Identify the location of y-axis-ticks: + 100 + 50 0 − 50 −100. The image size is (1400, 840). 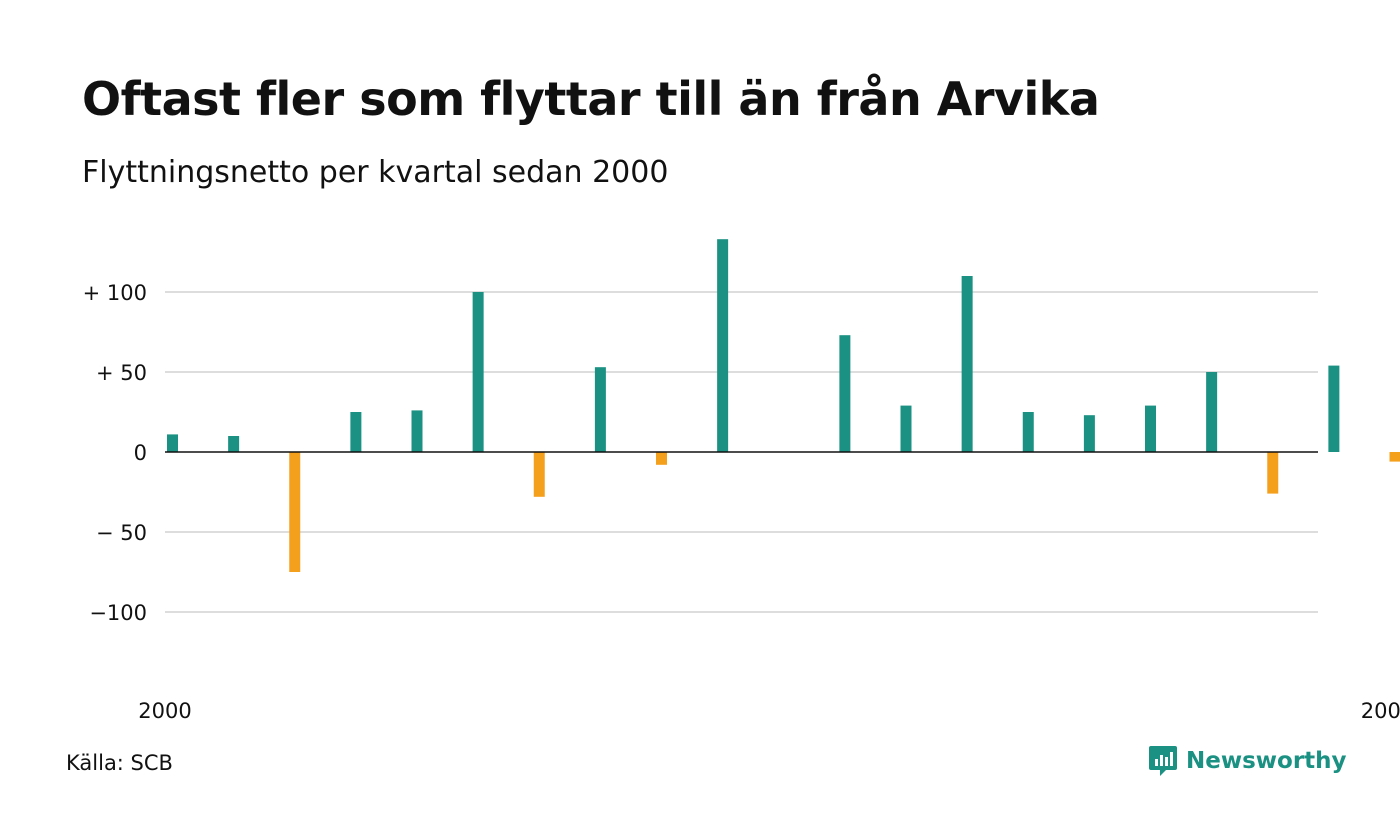
(115, 453).